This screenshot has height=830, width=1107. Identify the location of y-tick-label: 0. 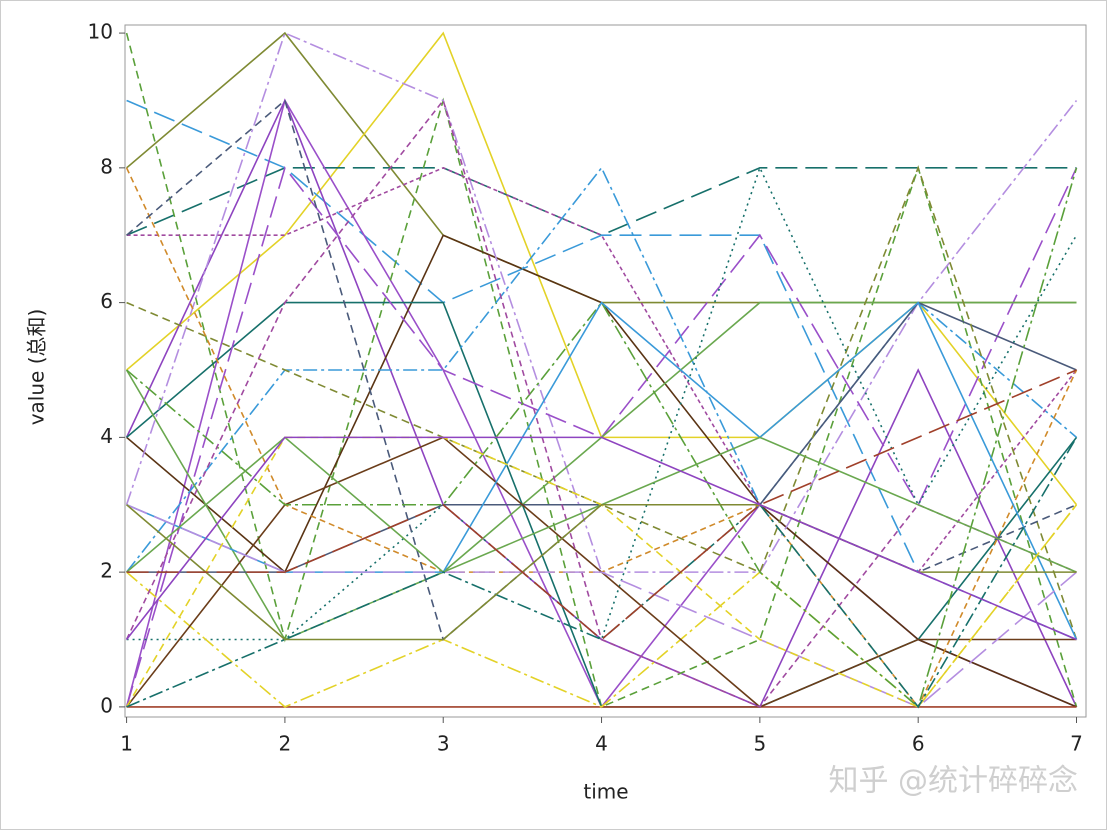
(106, 705).